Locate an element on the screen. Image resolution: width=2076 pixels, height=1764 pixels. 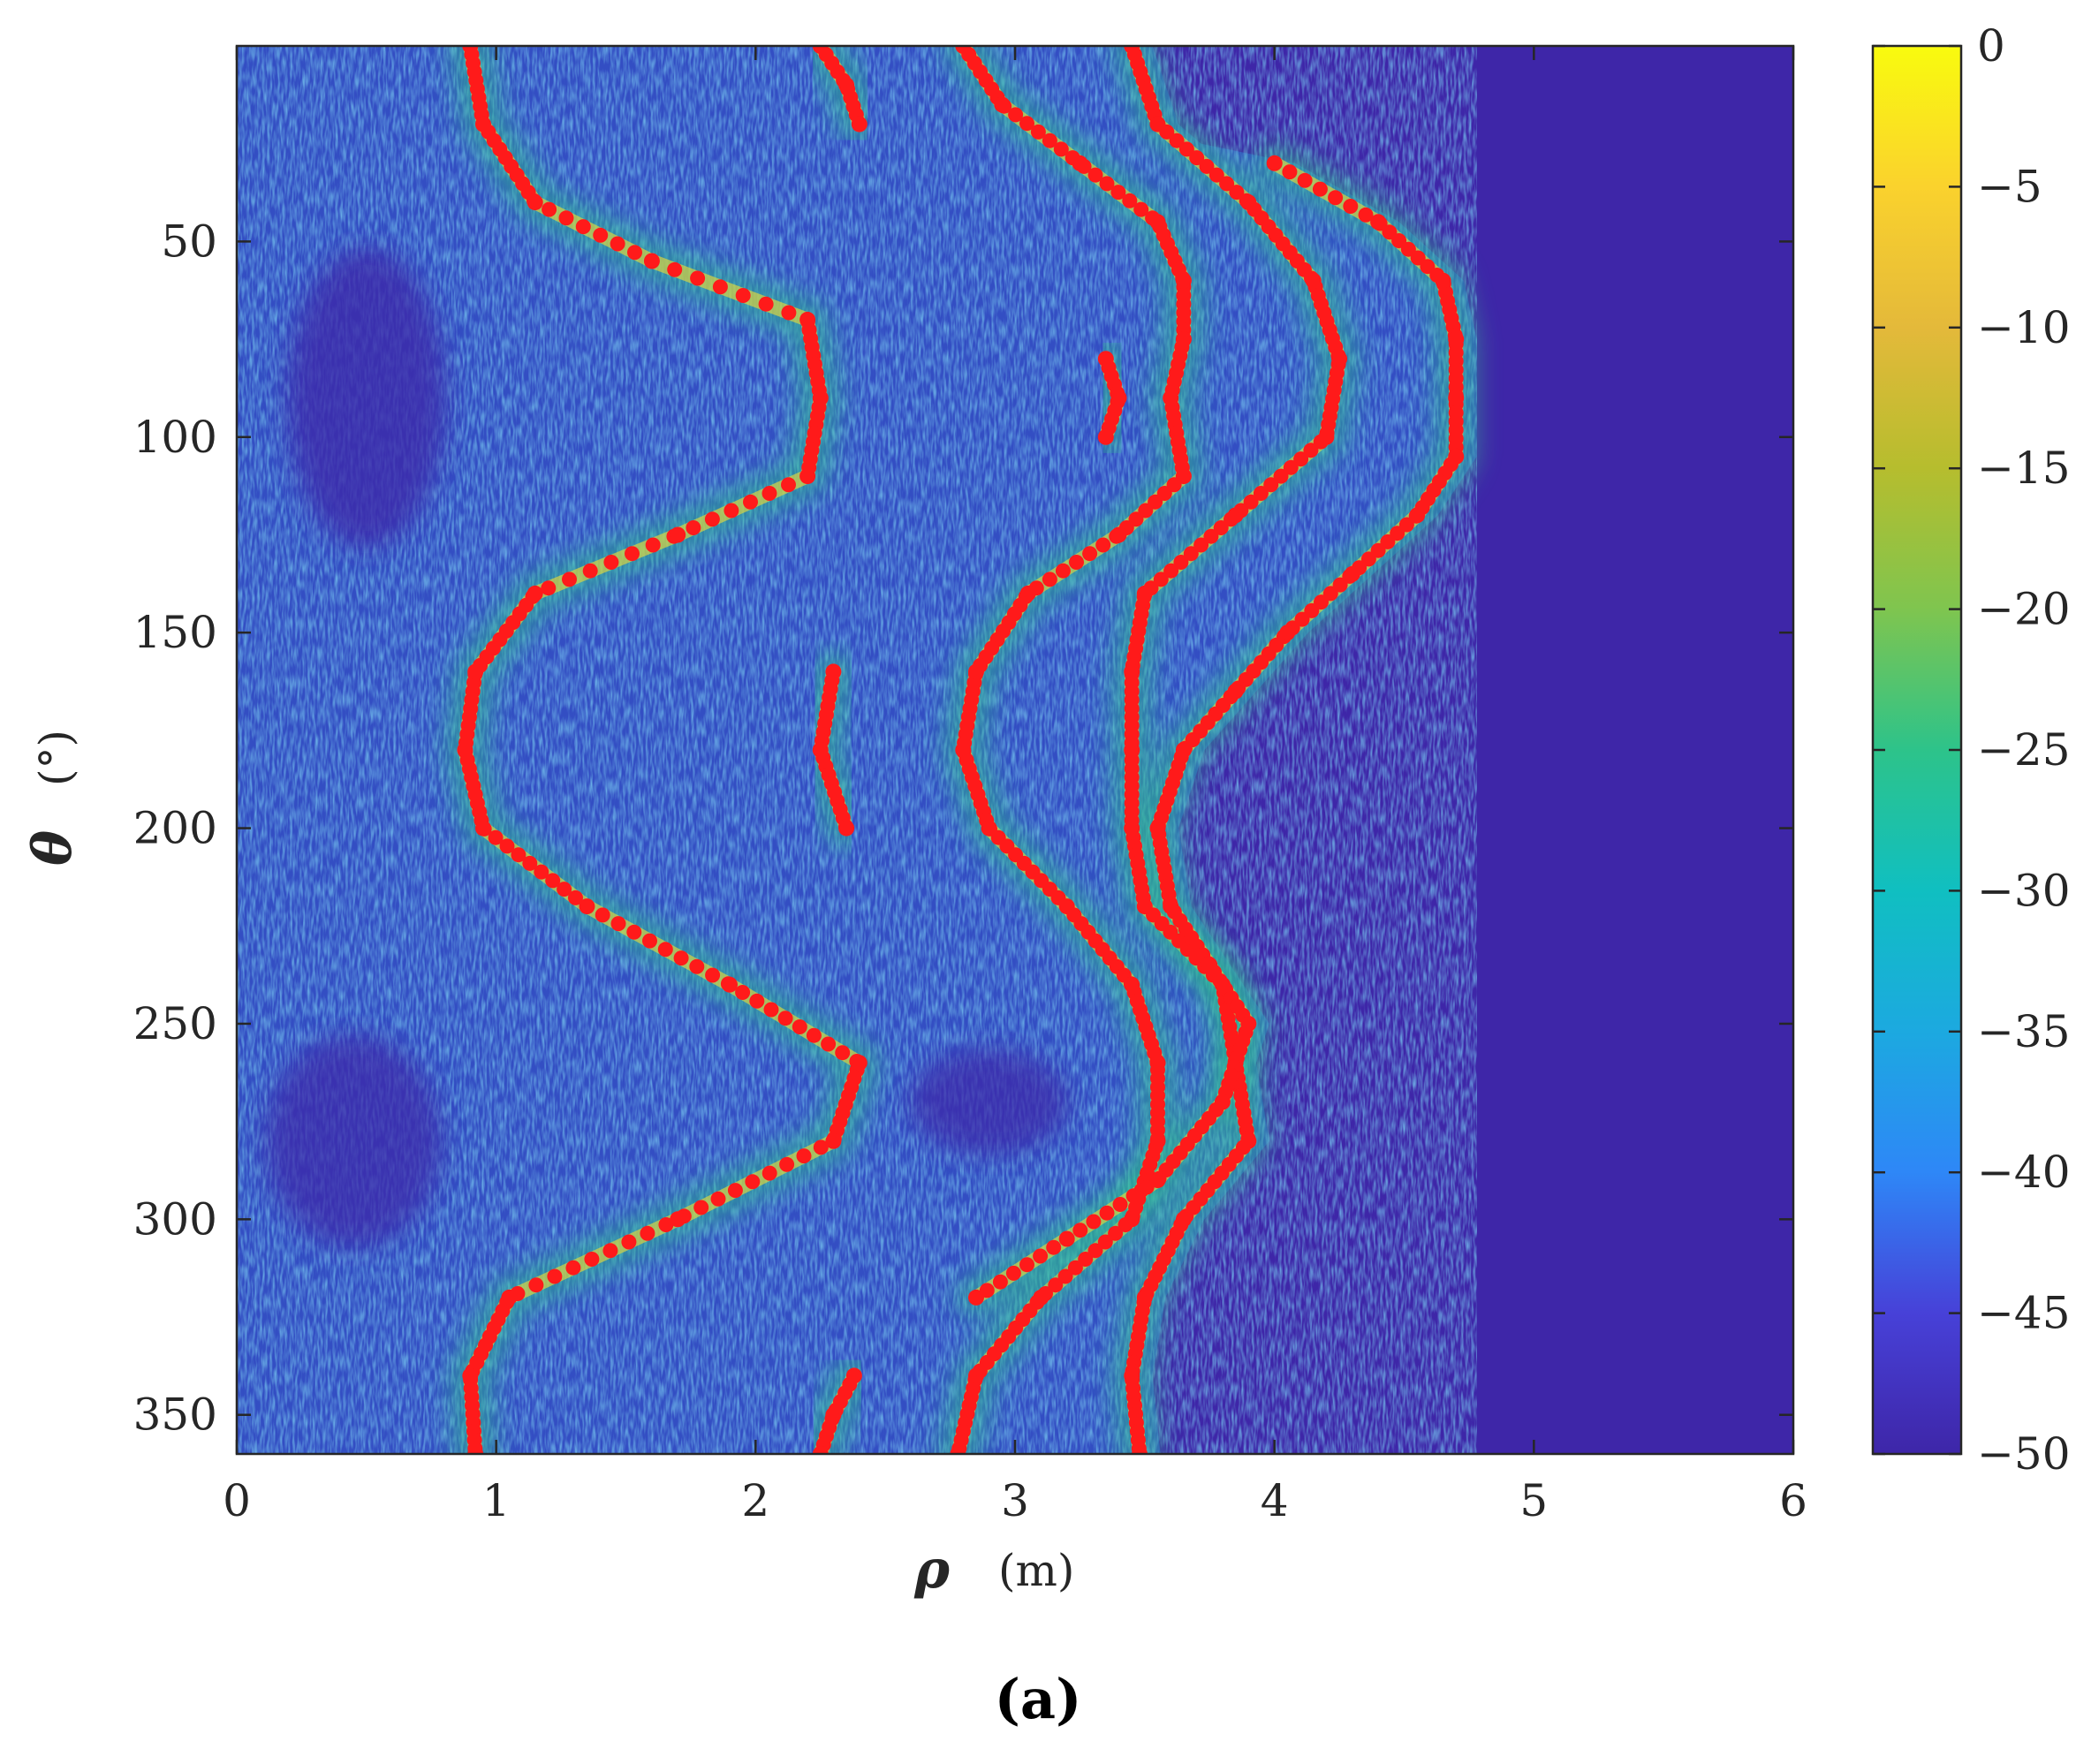
colorbar-tick-label: −35 is located at coordinates (2024, 1031).